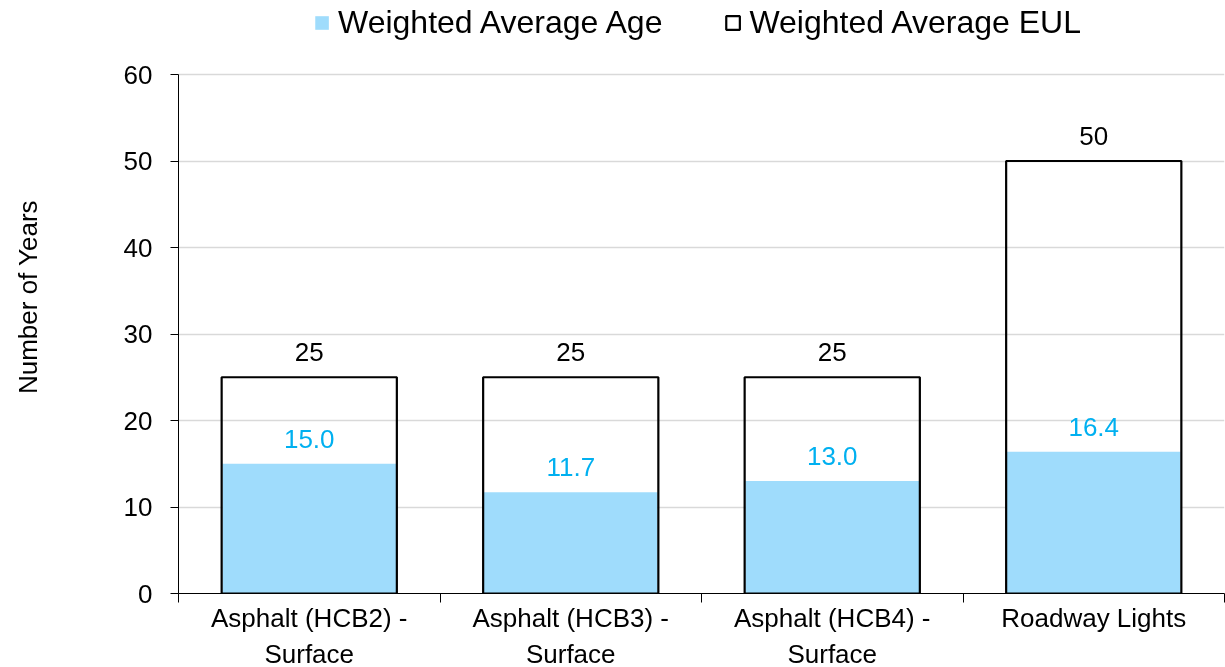 The height and width of the screenshot is (667, 1225). What do you see at coordinates (1094, 136) in the screenshot?
I see `data-label: 50` at bounding box center [1094, 136].